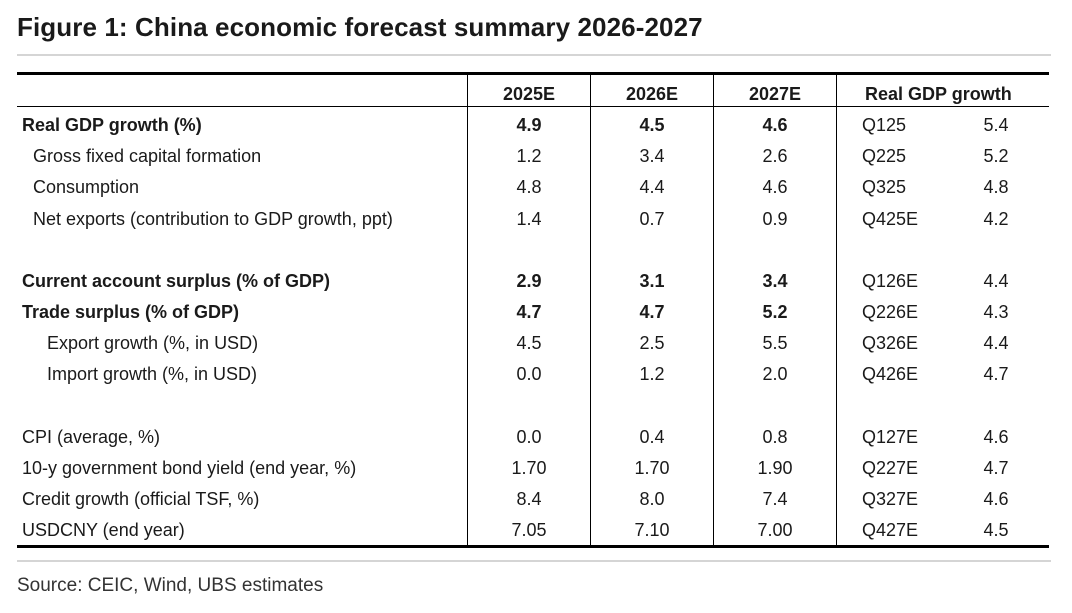  I want to click on cell-2027e: 7.4, so click(775, 499).